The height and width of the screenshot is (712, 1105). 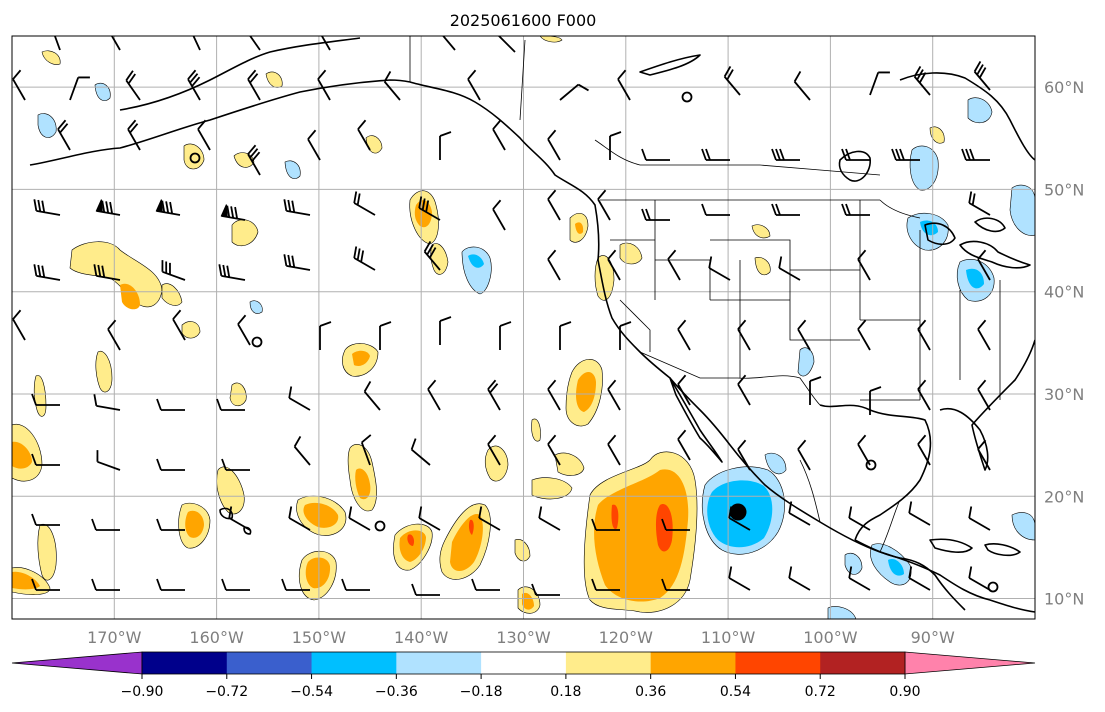 I want to click on colorbar-extend-min, so click(x=77, y=663).